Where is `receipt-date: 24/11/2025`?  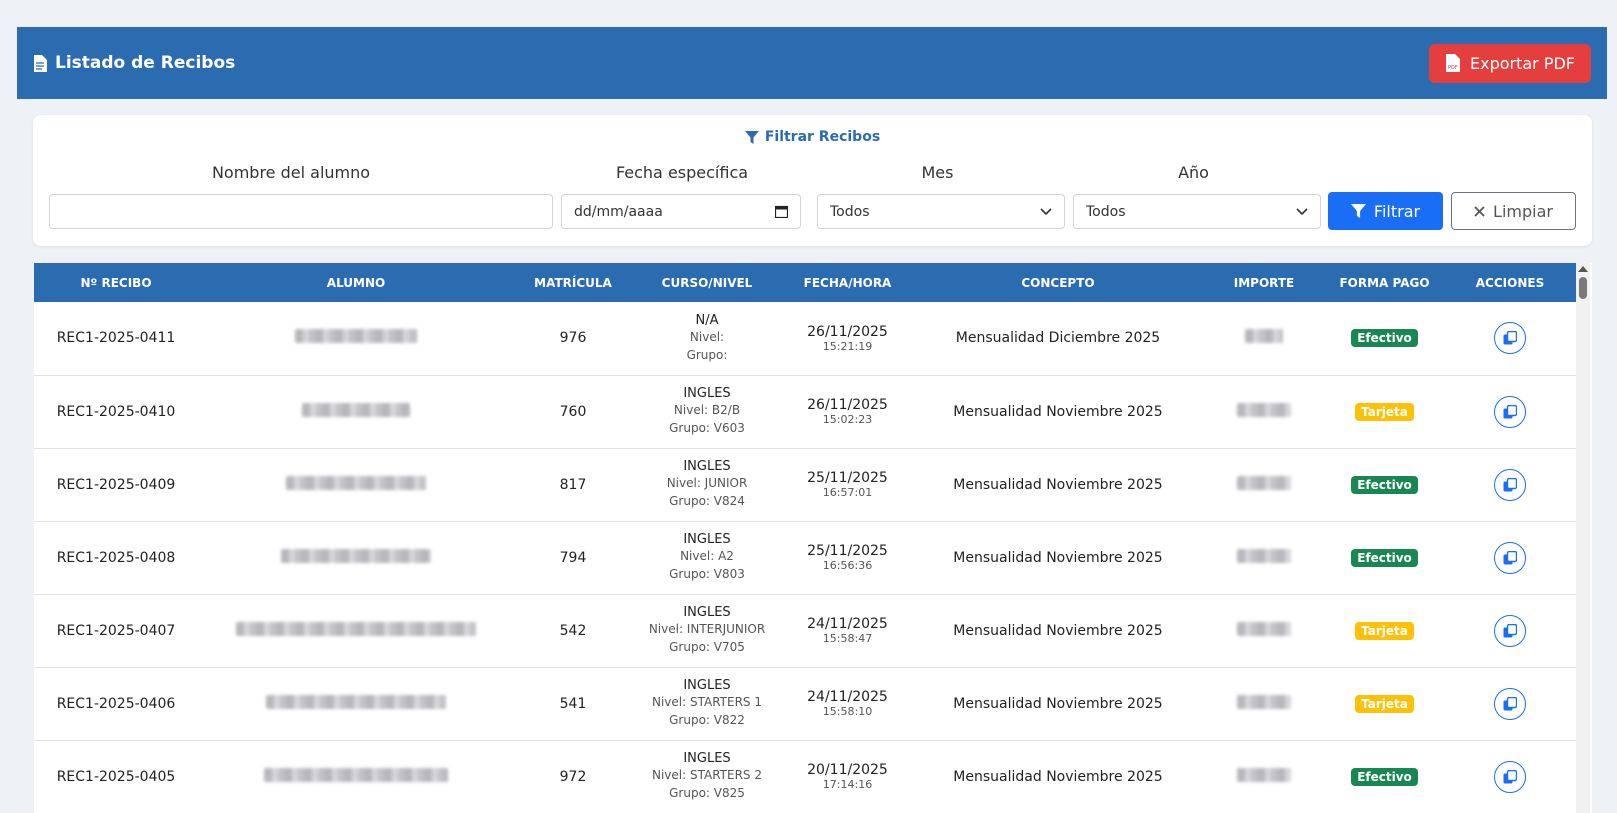
receipt-date: 24/11/2025 is located at coordinates (847, 697).